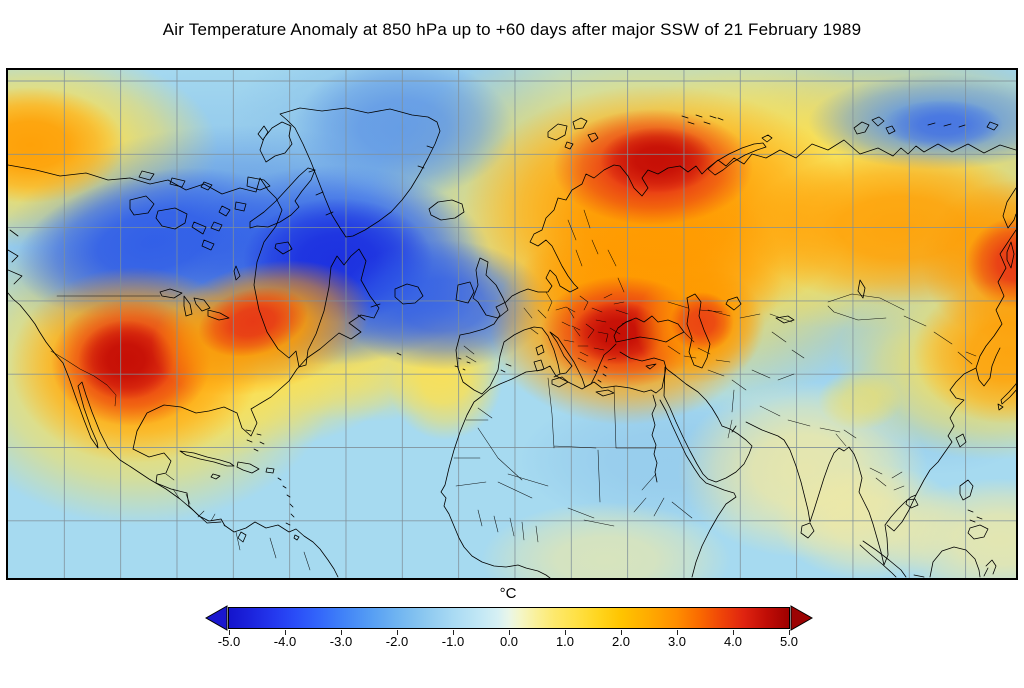 The width and height of the screenshot is (1024, 688). I want to click on colorbar-gradient-bar, so click(509, 618).